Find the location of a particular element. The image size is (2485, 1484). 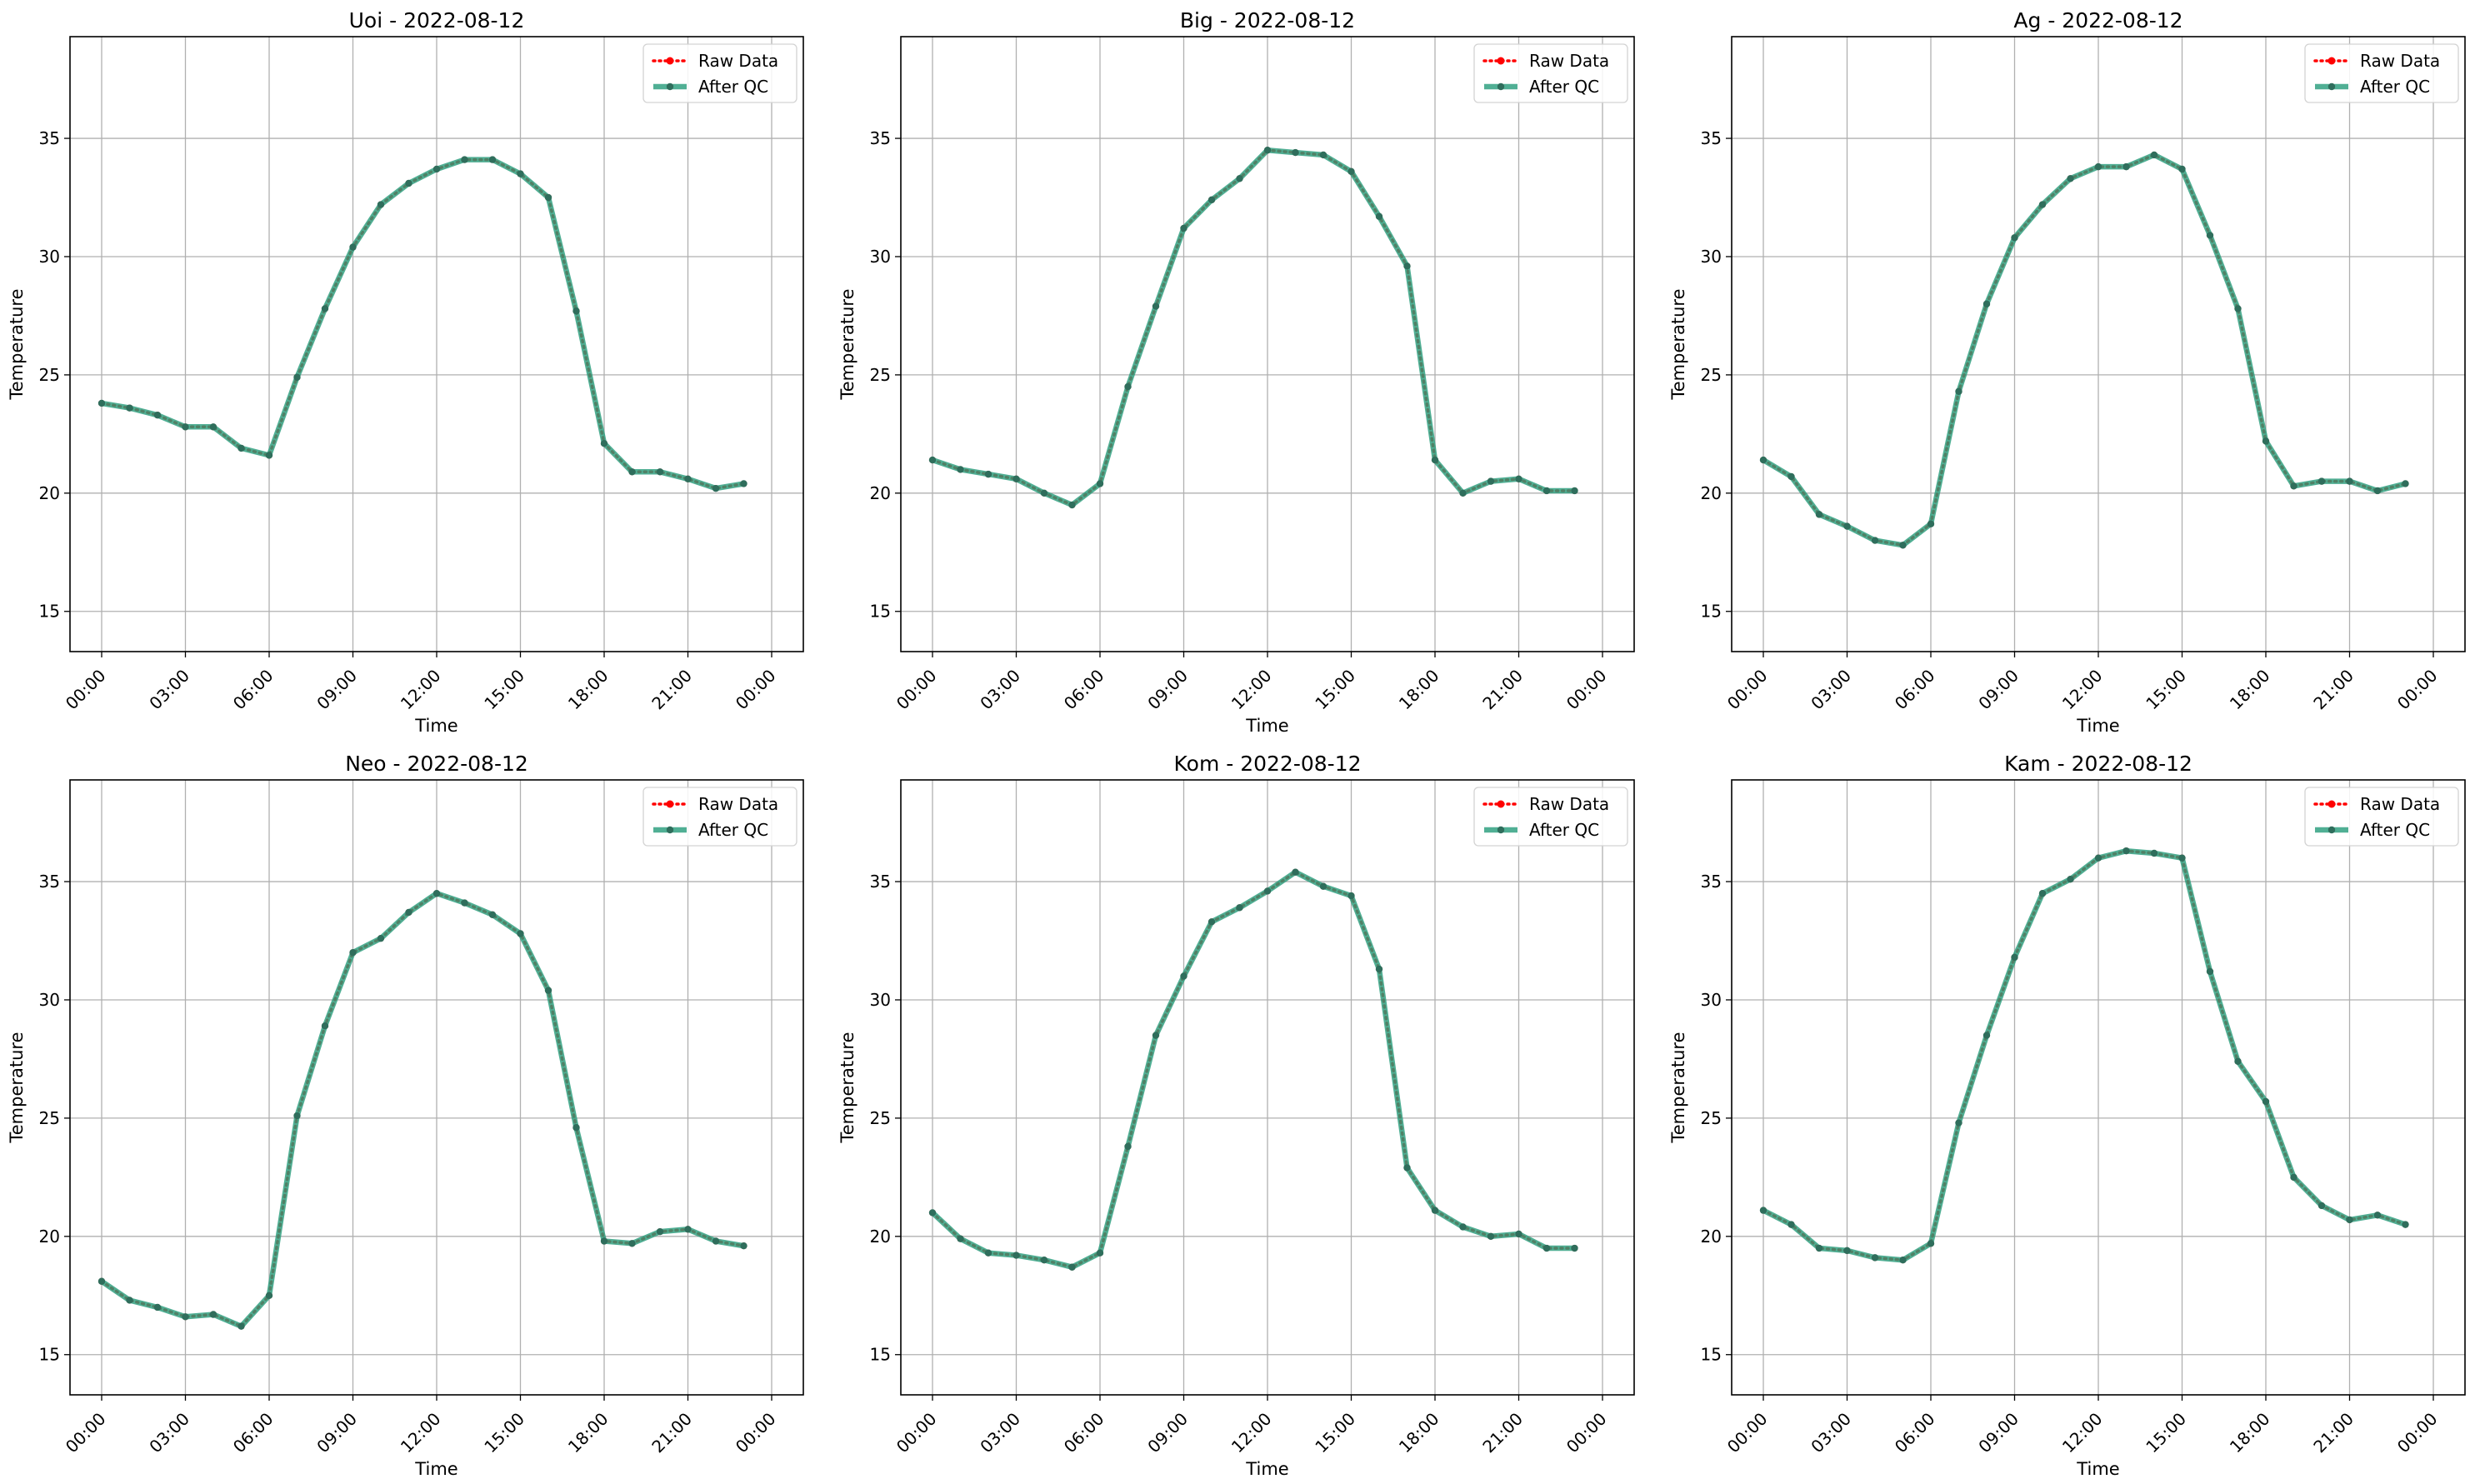

y-axis-label: Temperature is located at coordinates (17, 344).